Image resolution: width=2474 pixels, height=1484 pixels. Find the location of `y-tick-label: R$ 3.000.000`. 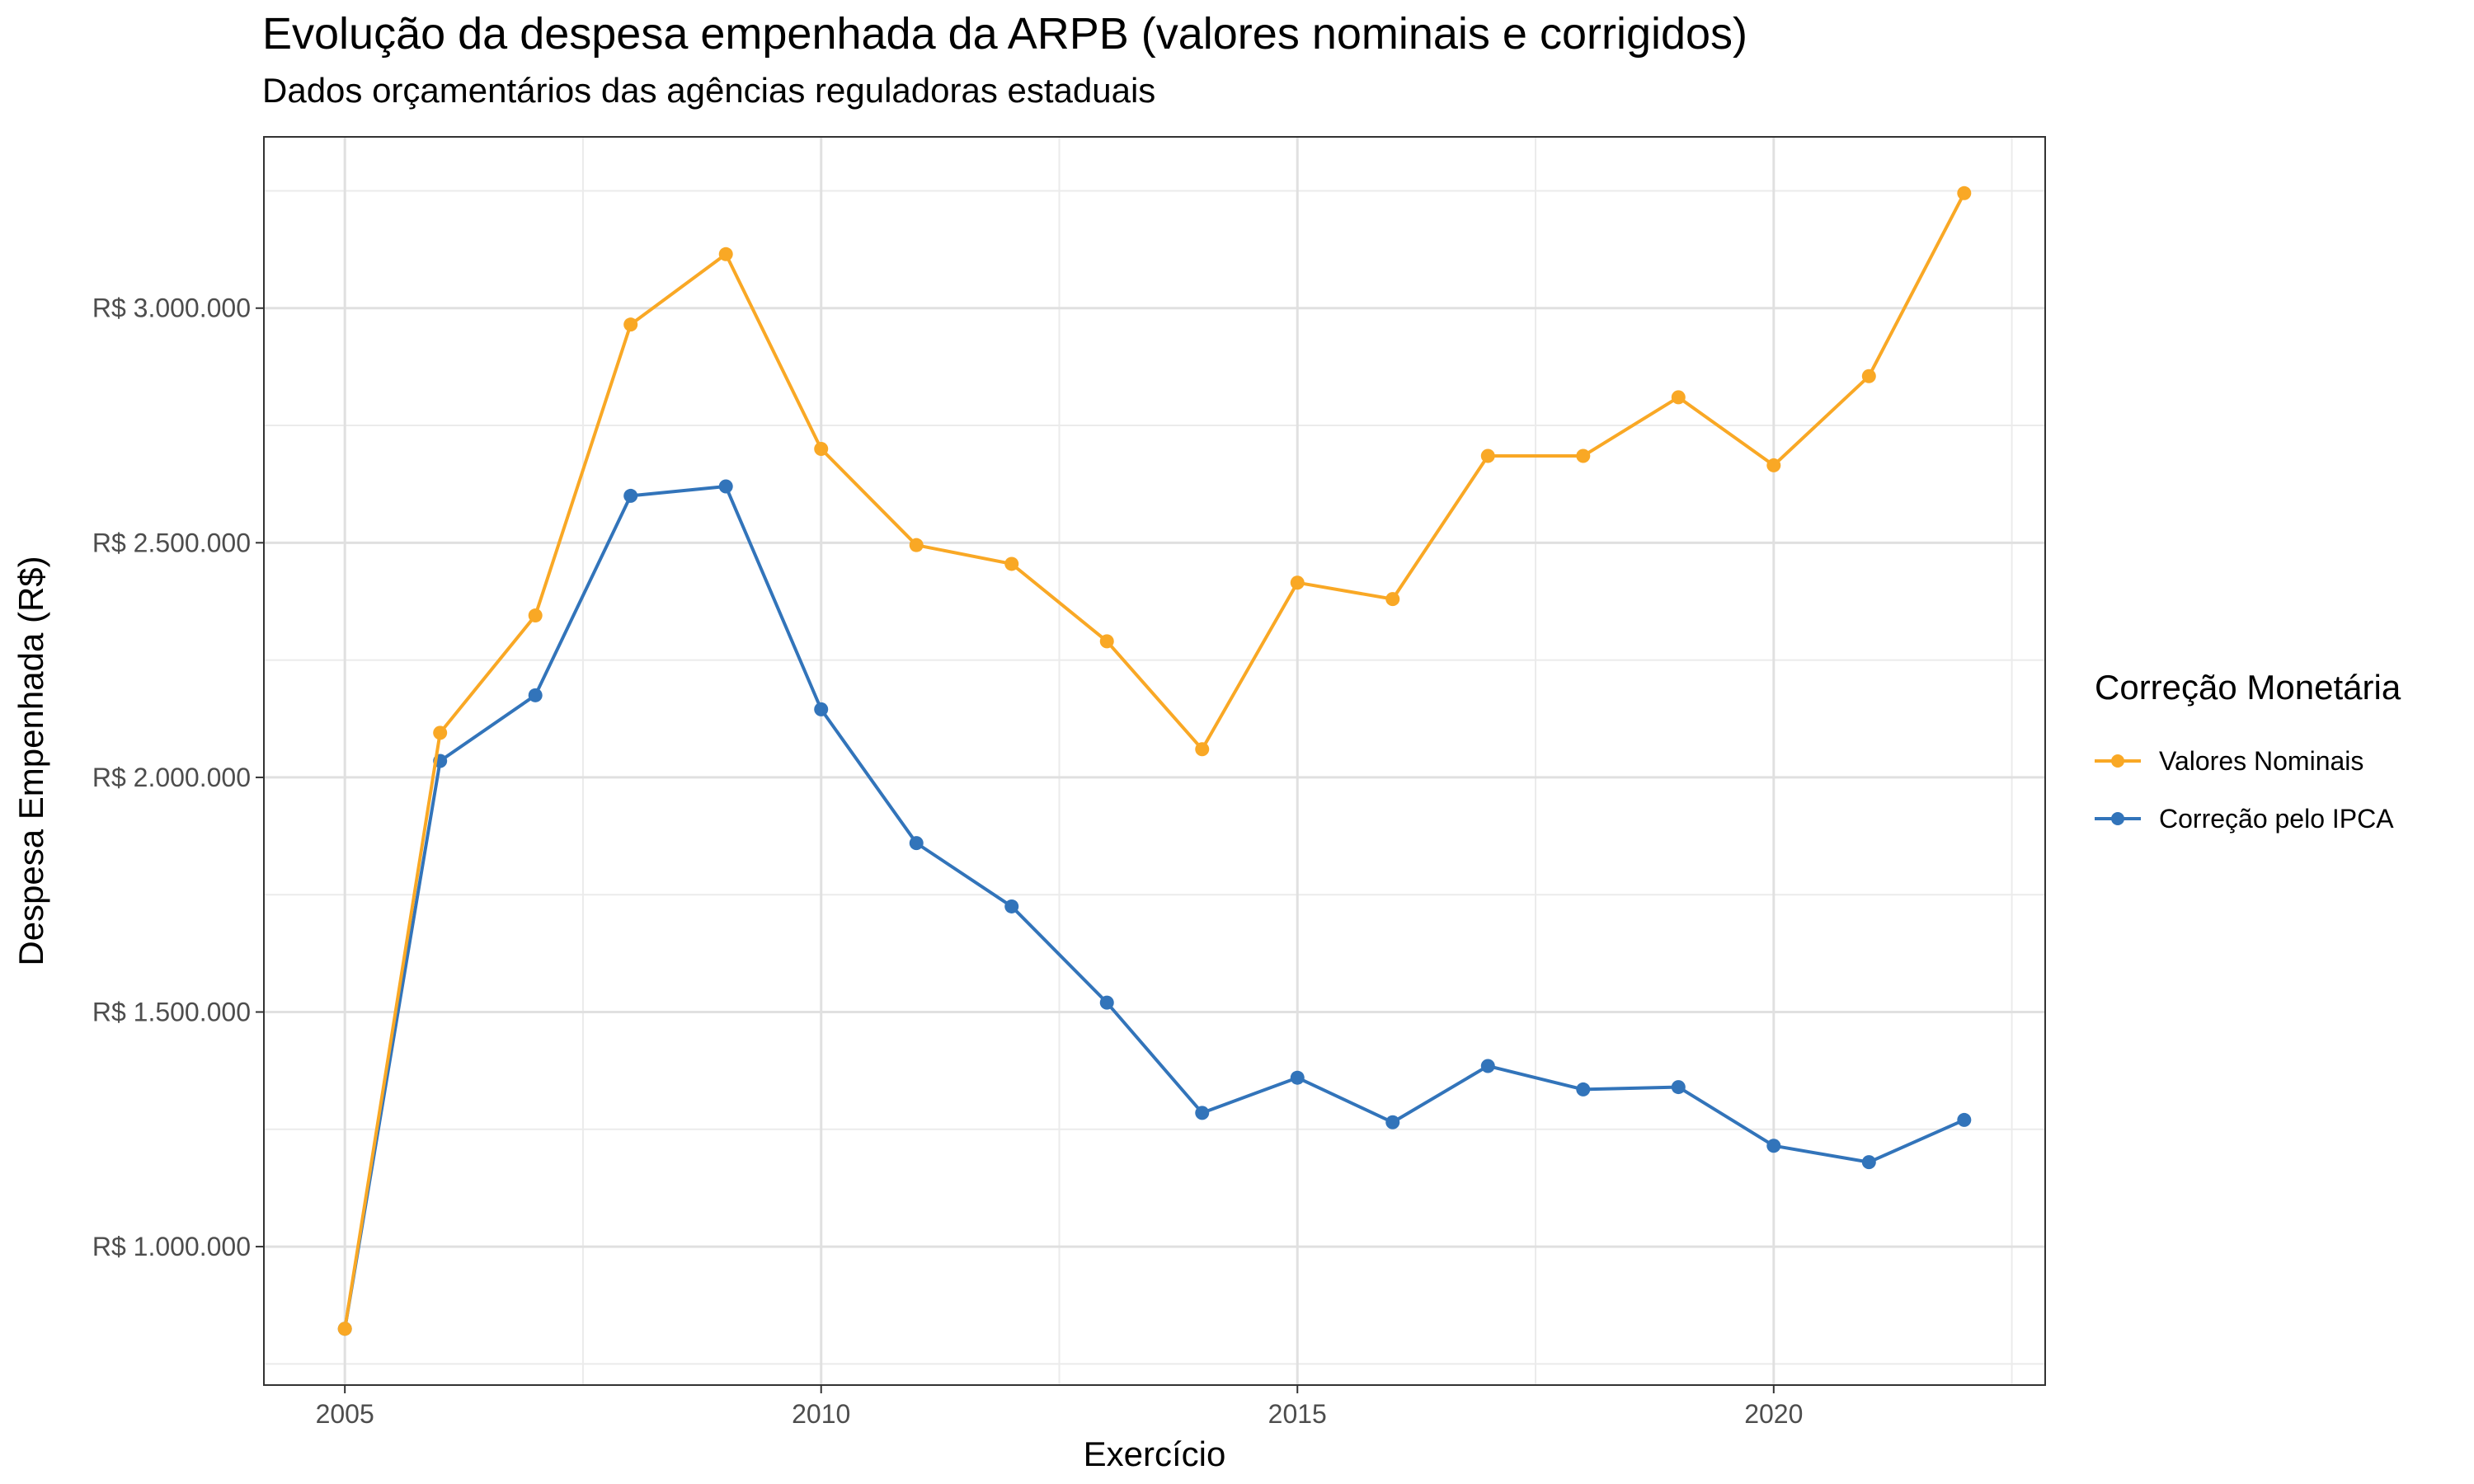

y-tick-label: R$ 3.000.000 is located at coordinates (171, 308).